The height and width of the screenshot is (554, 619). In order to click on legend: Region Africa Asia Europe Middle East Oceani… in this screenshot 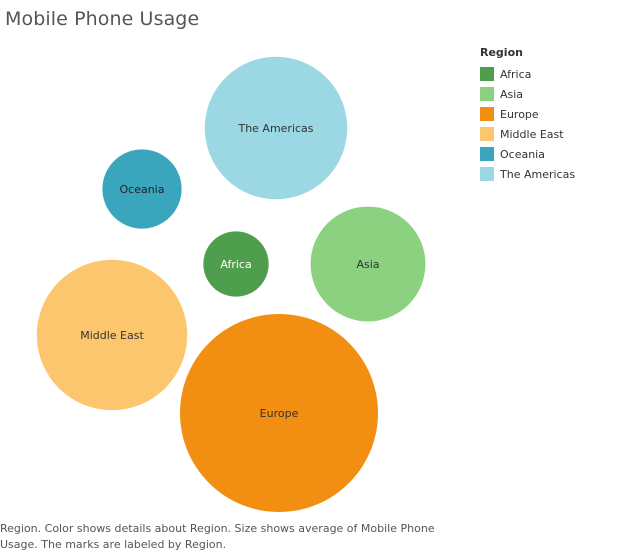, I will do `click(527, 115)`.